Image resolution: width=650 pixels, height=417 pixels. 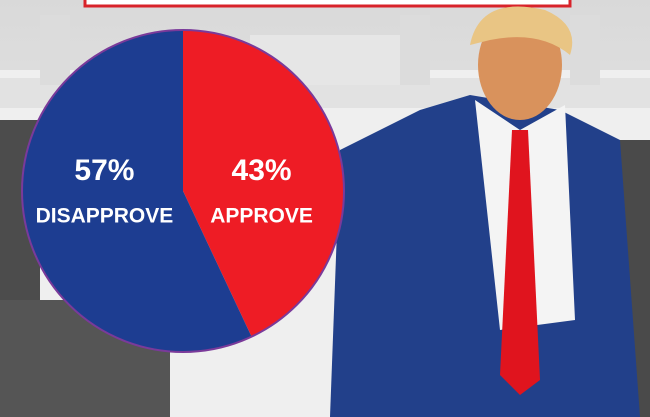 I want to click on slice-category-label: DISAPPROVE, so click(x=105, y=216).